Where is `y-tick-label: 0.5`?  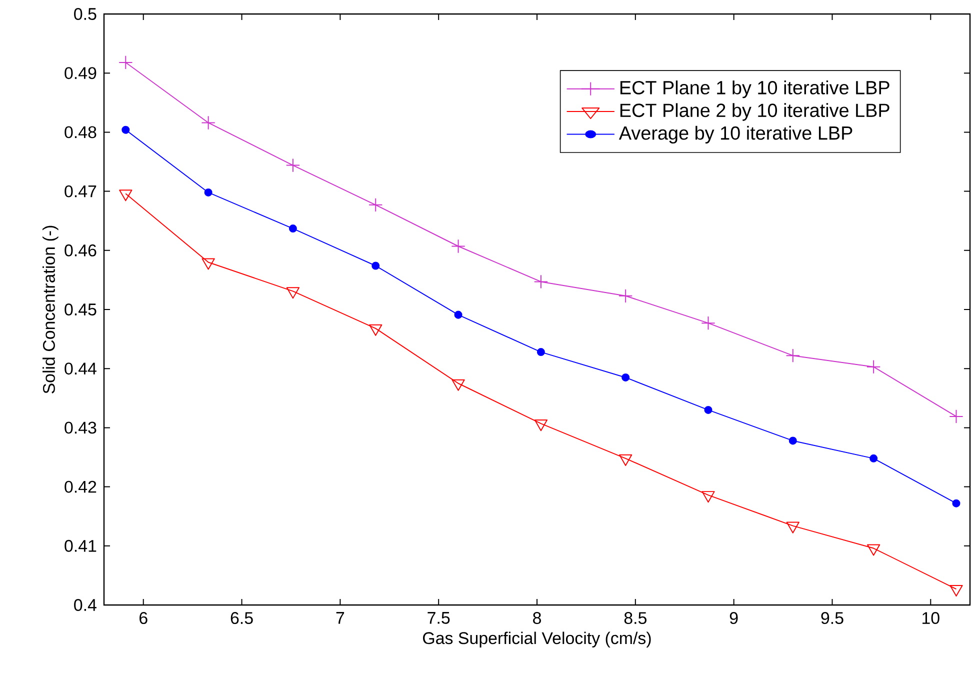
y-tick-label: 0.5 is located at coordinates (85, 14).